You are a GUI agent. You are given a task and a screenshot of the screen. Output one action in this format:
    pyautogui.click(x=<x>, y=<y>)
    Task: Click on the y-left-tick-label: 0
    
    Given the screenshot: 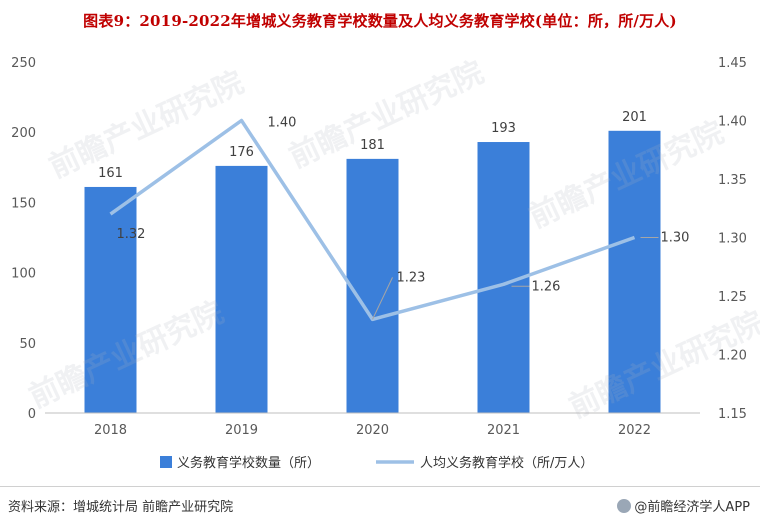 What is the action you would take?
    pyautogui.click(x=32, y=414)
    